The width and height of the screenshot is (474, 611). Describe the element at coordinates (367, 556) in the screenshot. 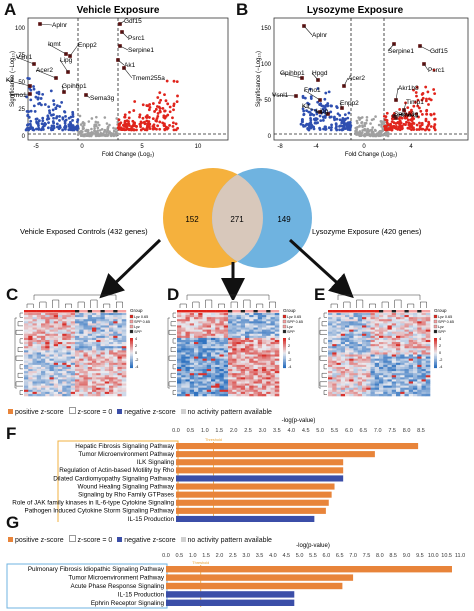

I see `bar-axis-tick: 7.5` at that location.